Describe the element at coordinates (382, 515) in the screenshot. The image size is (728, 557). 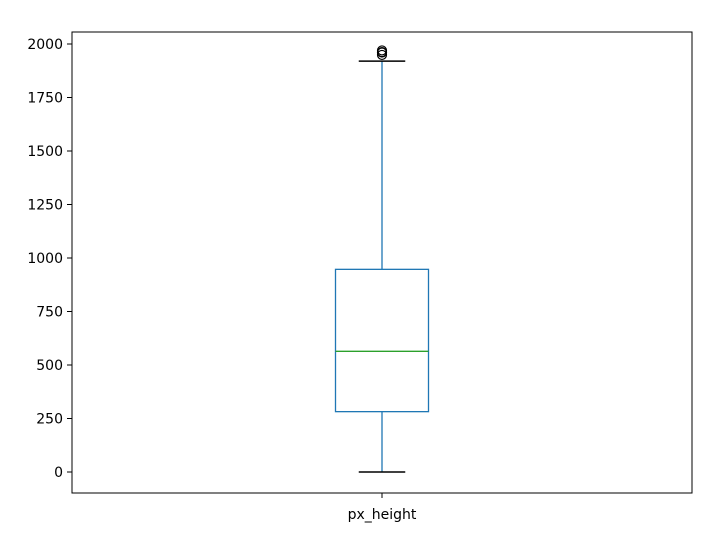
I see `x-tick-label: px_height` at that location.